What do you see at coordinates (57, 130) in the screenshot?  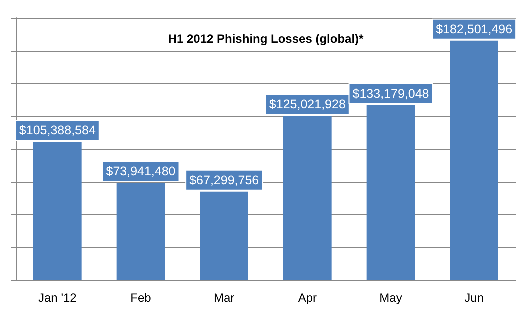 I see `data-label: $105,388,584` at bounding box center [57, 130].